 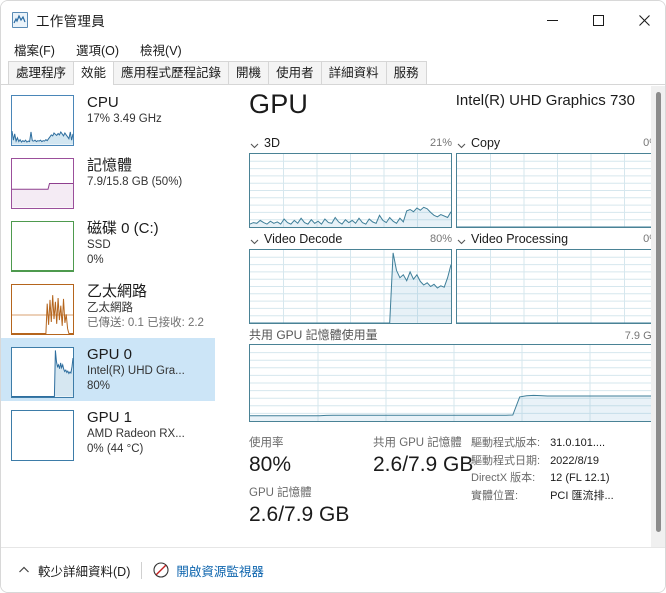 I want to click on close-button, so click(x=643, y=20).